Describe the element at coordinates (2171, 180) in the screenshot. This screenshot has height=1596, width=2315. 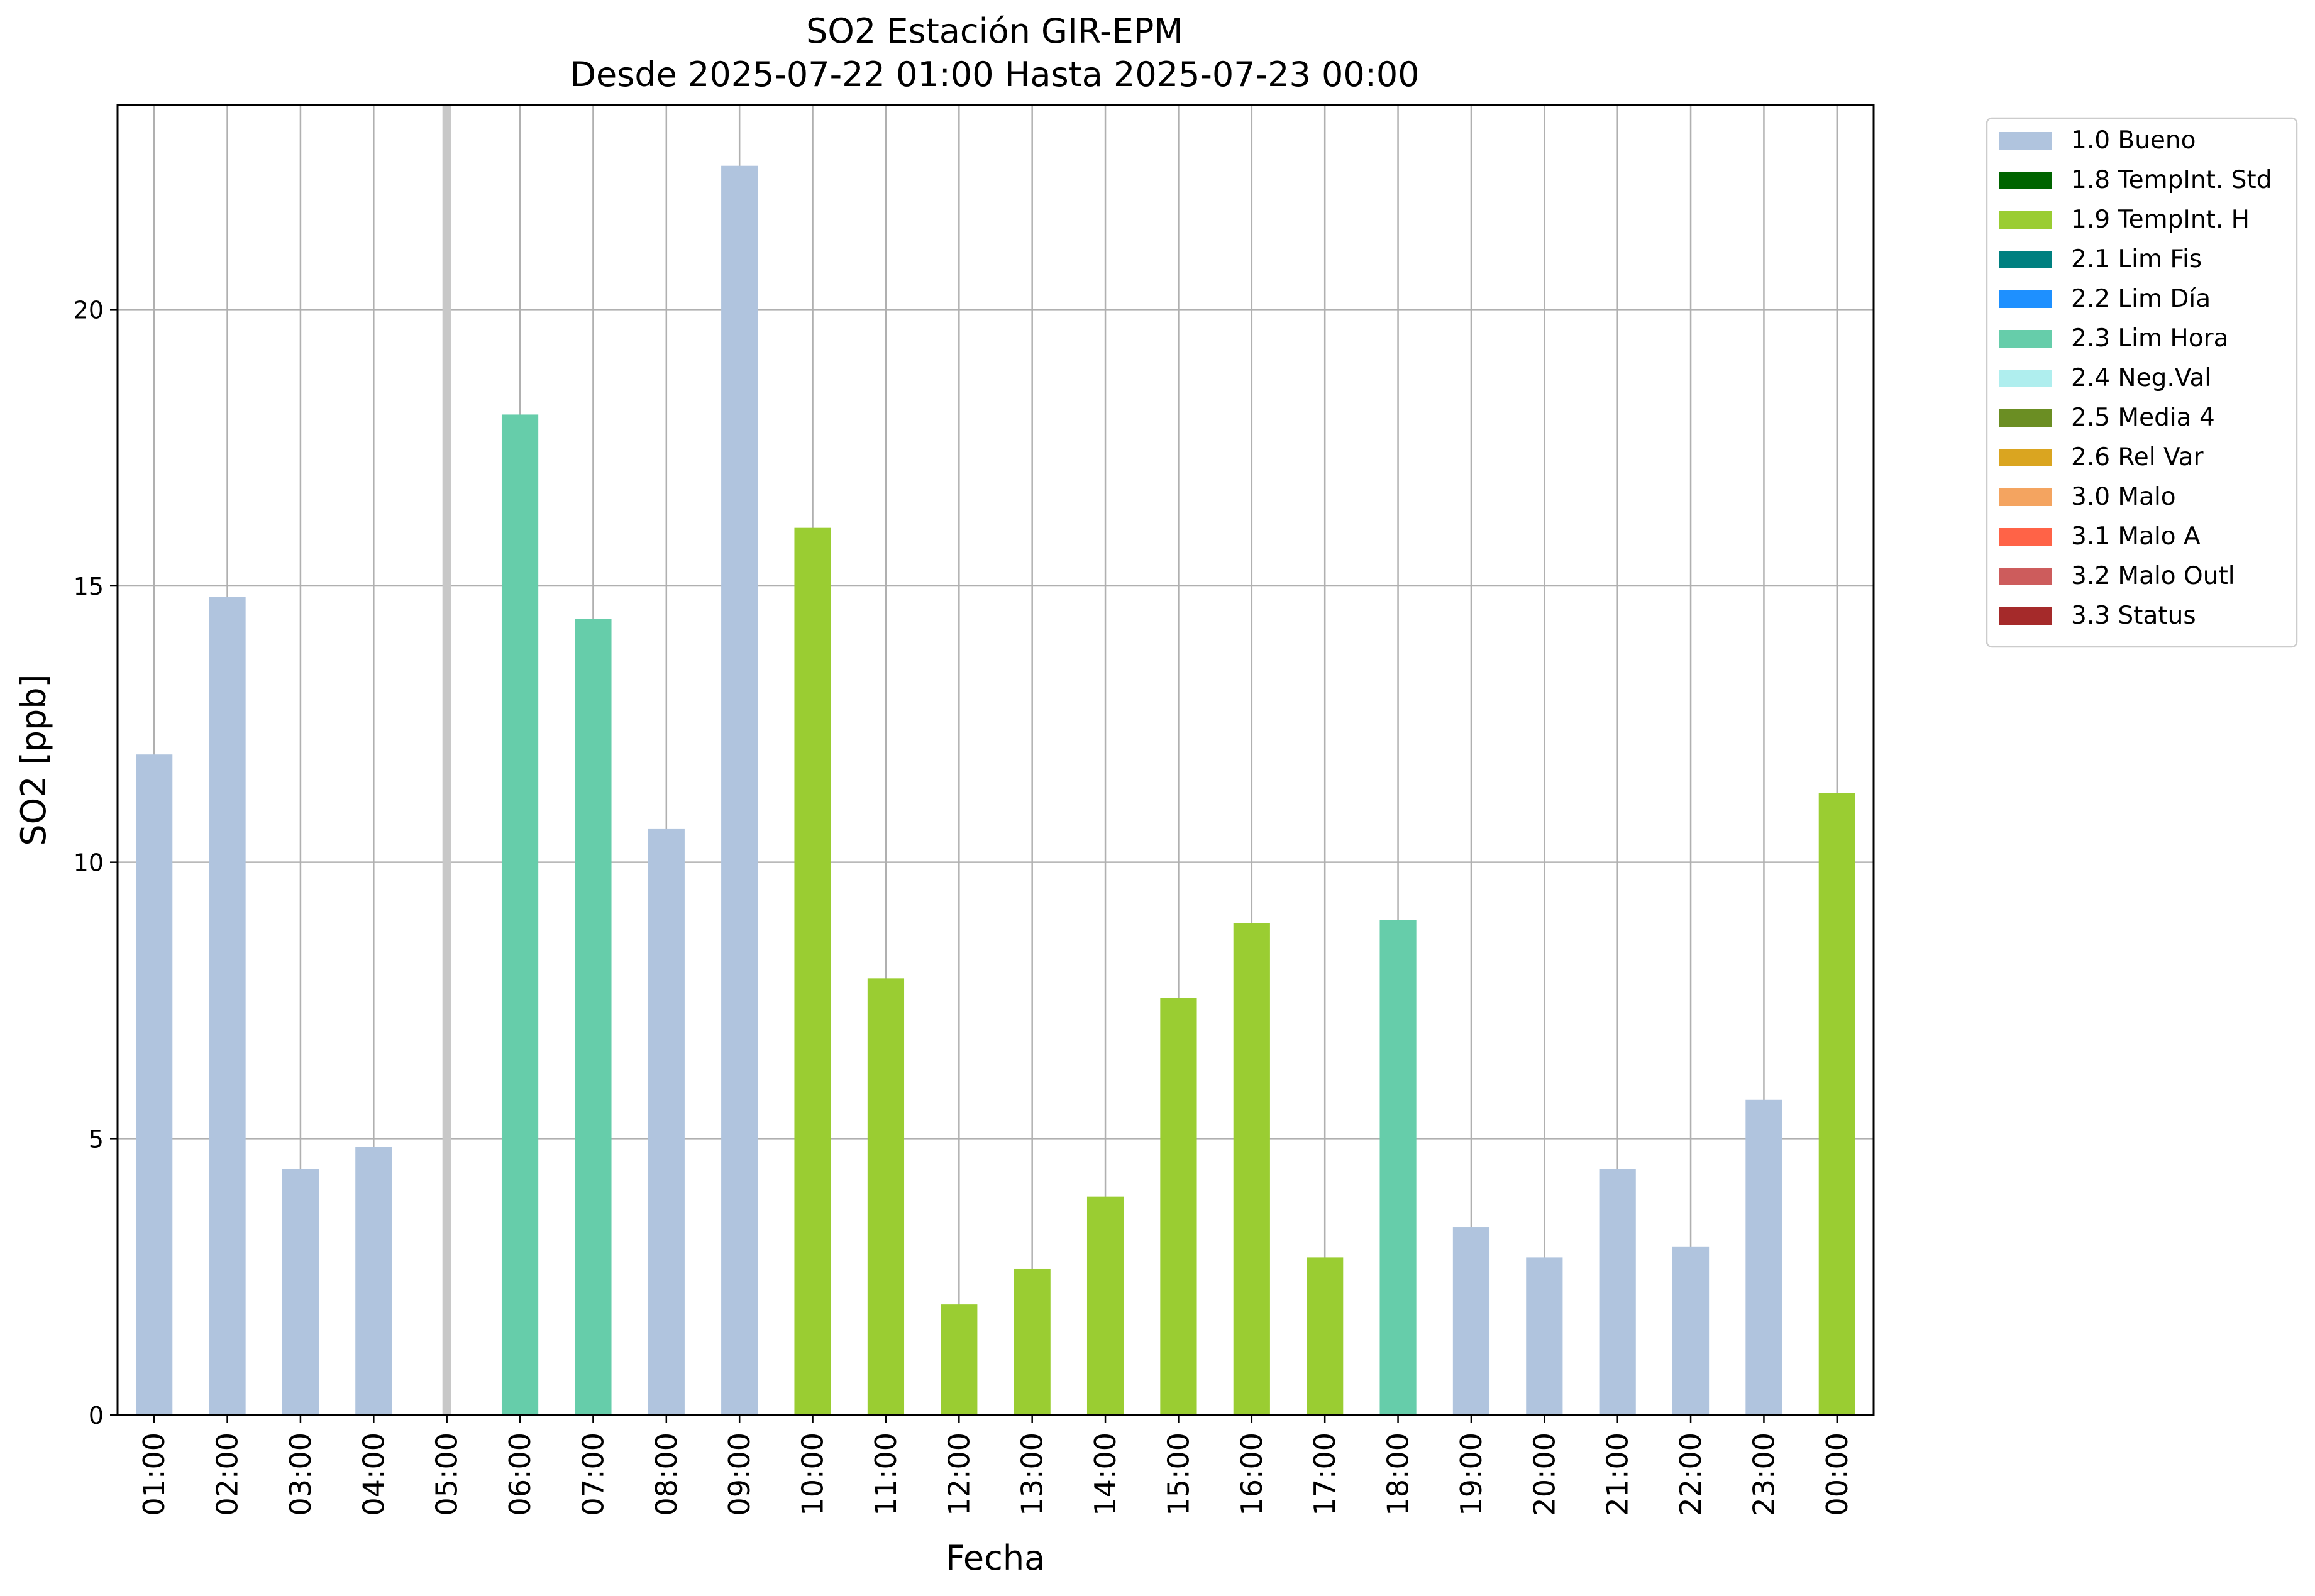
I see `legend-item-label: 1.8 TempInt. Std` at that location.